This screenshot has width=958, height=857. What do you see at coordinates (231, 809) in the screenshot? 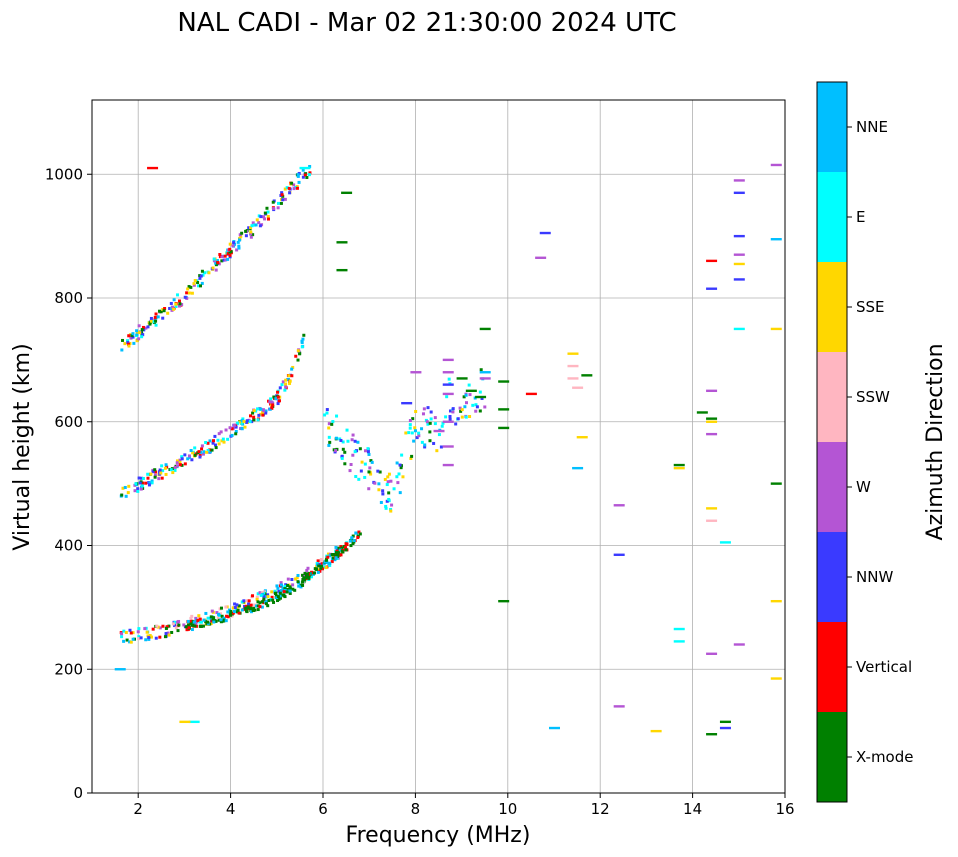
I see `x-tick-label: 4` at bounding box center [231, 809].